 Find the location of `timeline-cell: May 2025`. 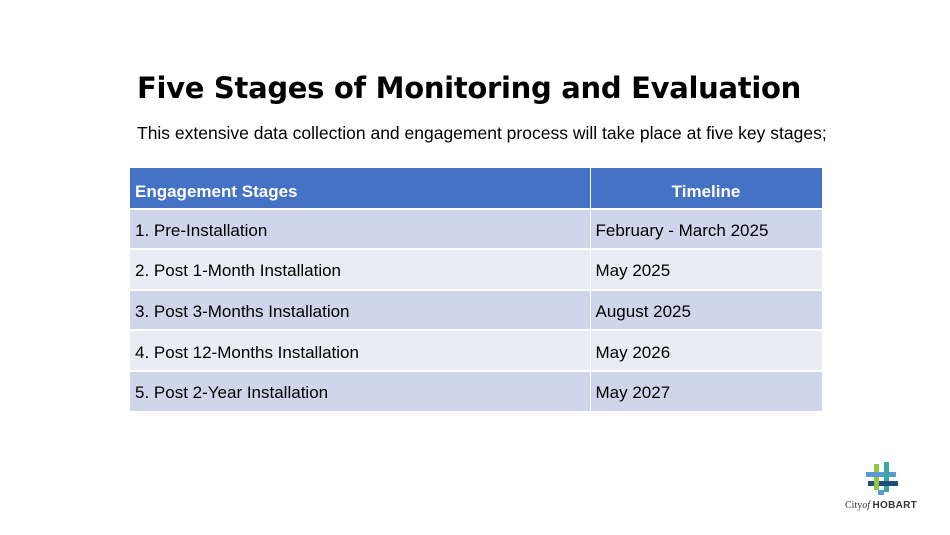

timeline-cell: May 2025 is located at coordinates (706, 270).